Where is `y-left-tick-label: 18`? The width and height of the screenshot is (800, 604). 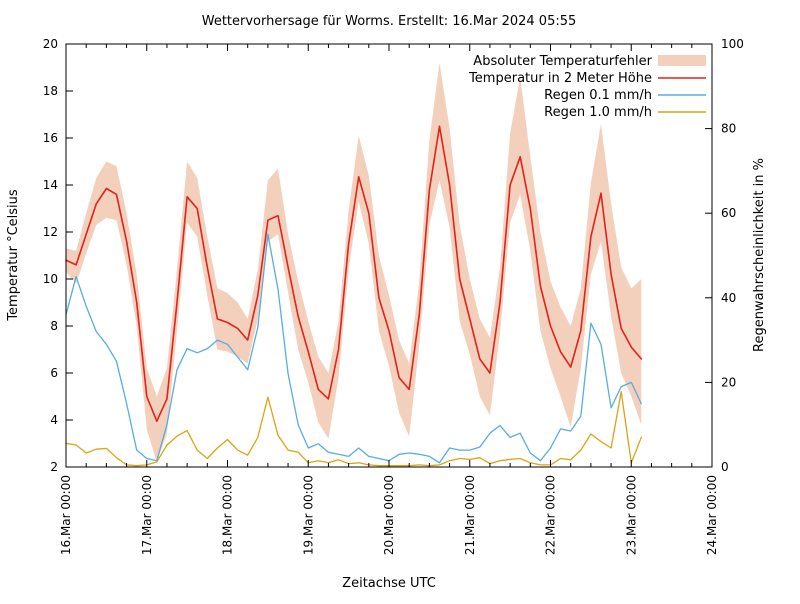 y-left-tick-label: 18 is located at coordinates (50, 91).